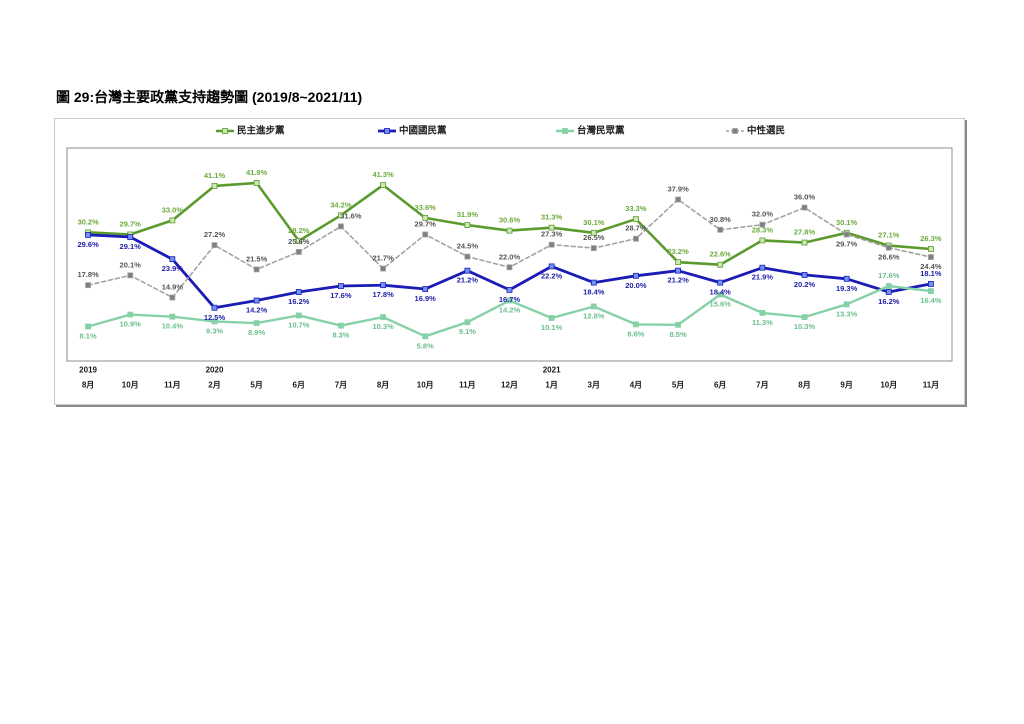  Describe the element at coordinates (253, 332) in the screenshot. I see `data-label-value: 8.9` at that location.